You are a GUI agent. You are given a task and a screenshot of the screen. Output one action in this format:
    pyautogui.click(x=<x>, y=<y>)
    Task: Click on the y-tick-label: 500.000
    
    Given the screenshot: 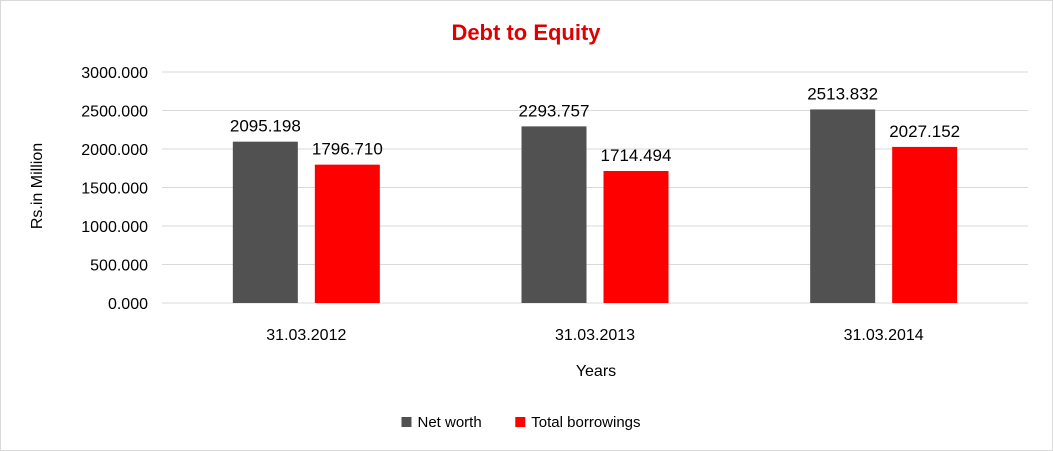 What is the action you would take?
    pyautogui.click(x=119, y=266)
    